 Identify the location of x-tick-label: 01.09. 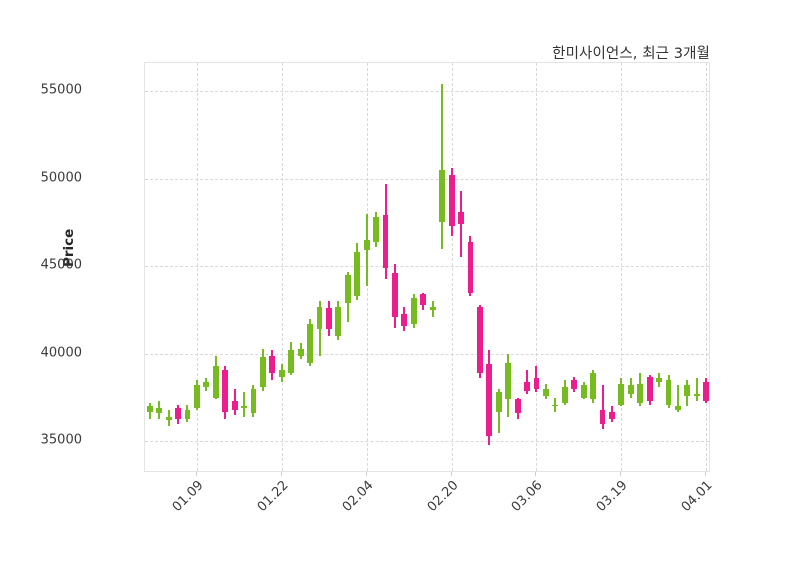
(188, 496).